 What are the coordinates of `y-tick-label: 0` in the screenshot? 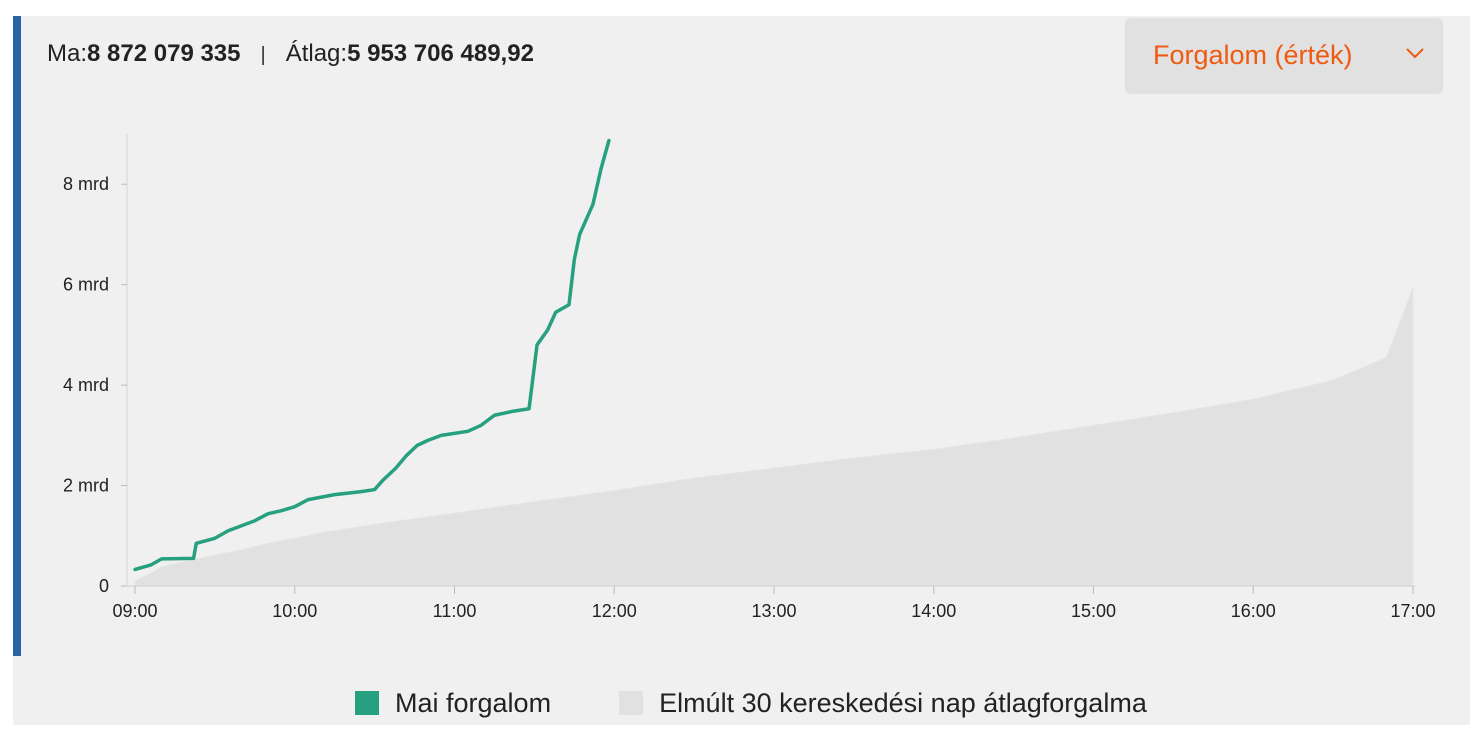 It's located at (104, 586).